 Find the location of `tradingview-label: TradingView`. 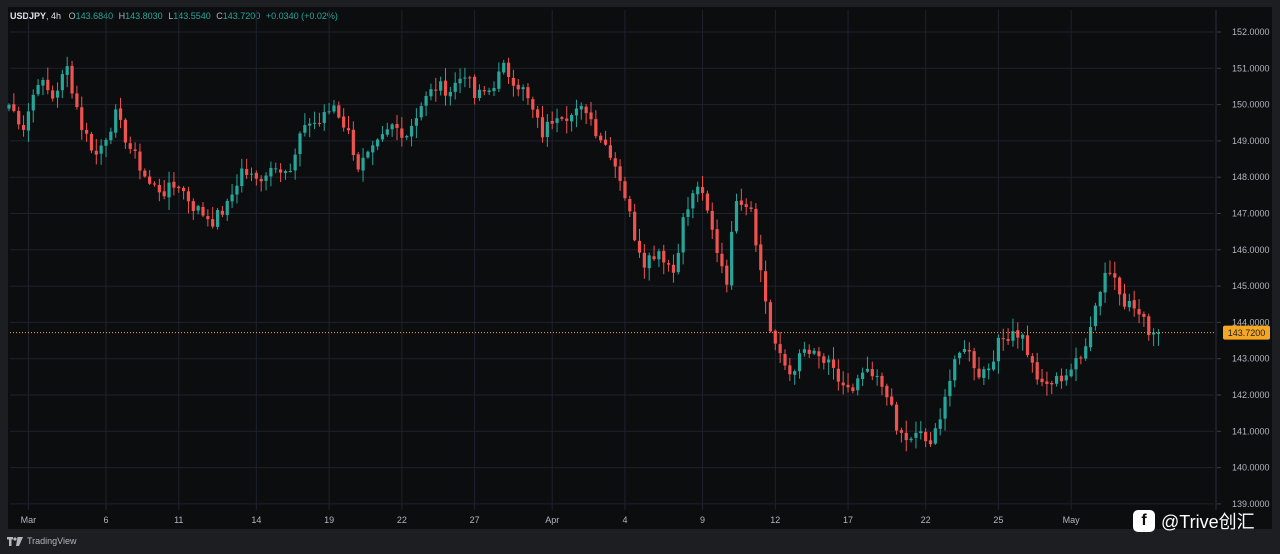

tradingview-label: TradingView is located at coordinates (52, 541).